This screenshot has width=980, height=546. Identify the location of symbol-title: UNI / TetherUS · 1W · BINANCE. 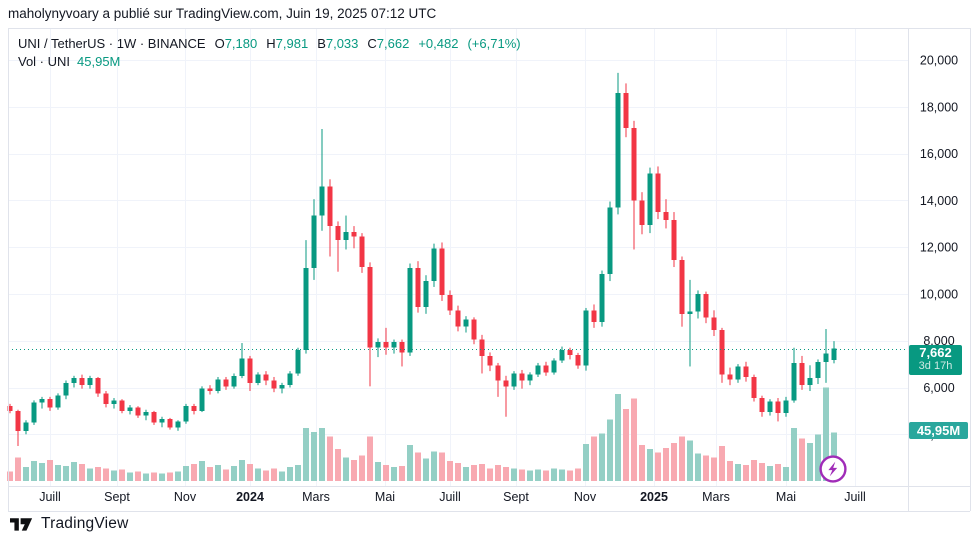
(112, 43).